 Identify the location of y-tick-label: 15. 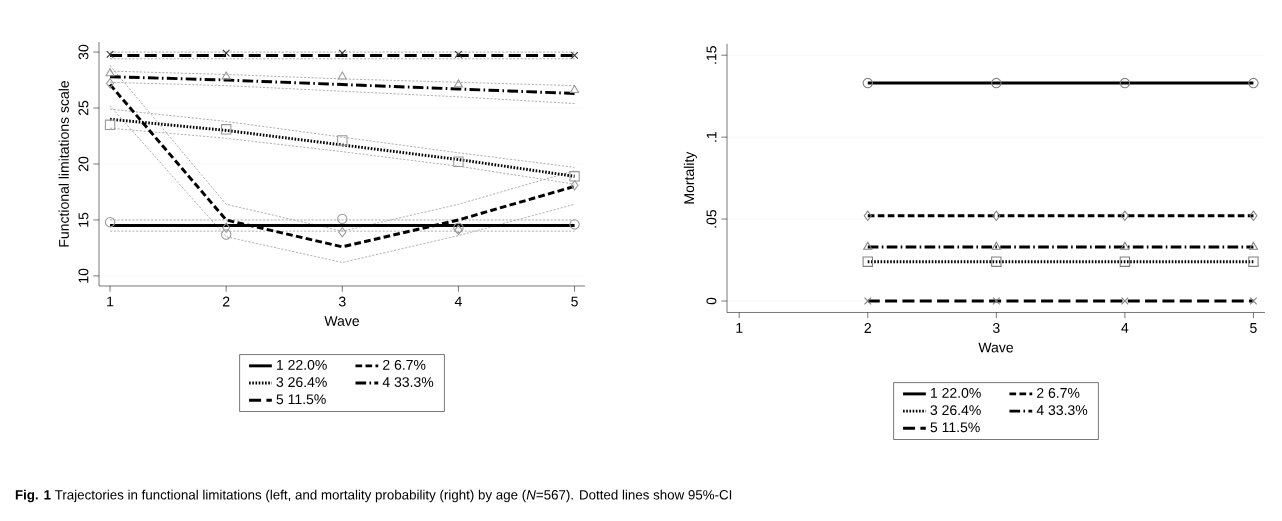
(83, 219).